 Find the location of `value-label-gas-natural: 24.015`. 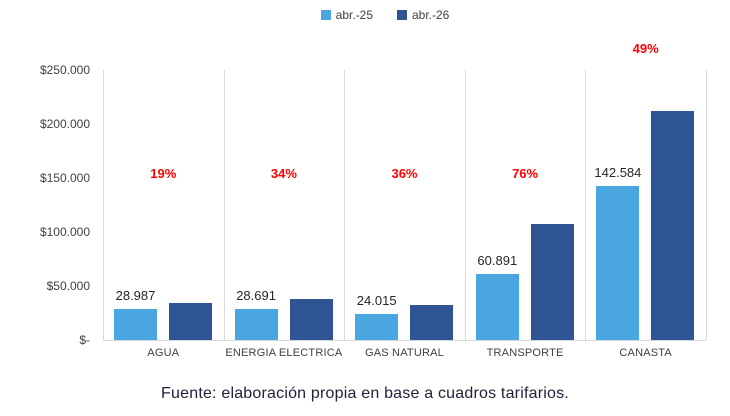

value-label-gas-natural: 24.015 is located at coordinates (376, 301).